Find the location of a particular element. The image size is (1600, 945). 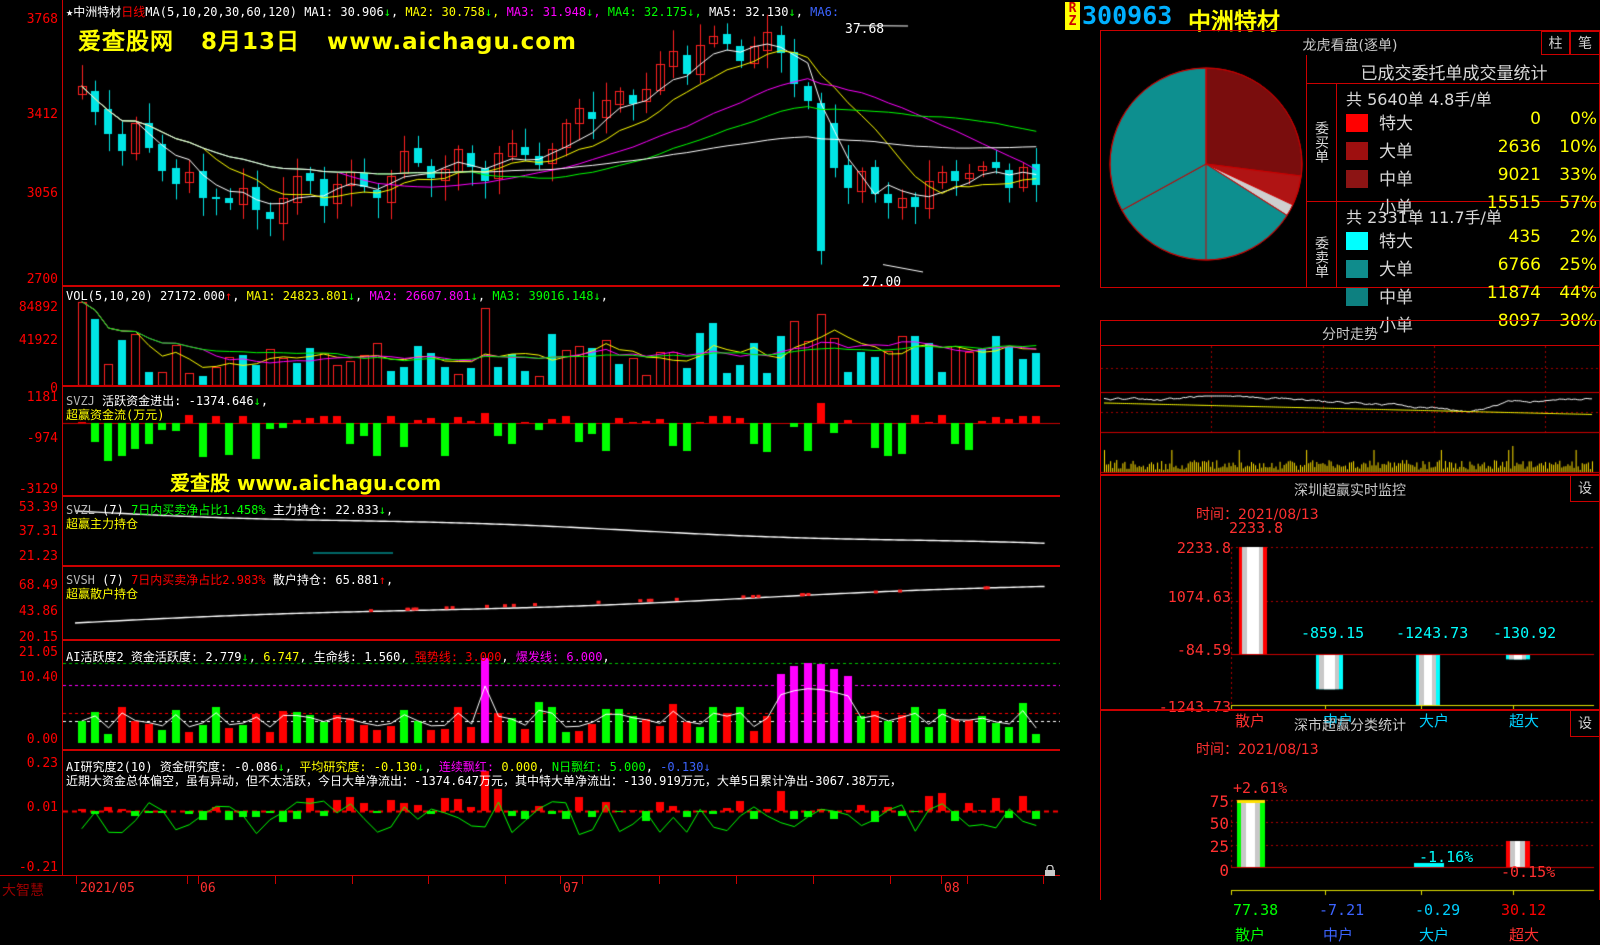

ai-activity-chart-panel is located at coordinates (561, 695).